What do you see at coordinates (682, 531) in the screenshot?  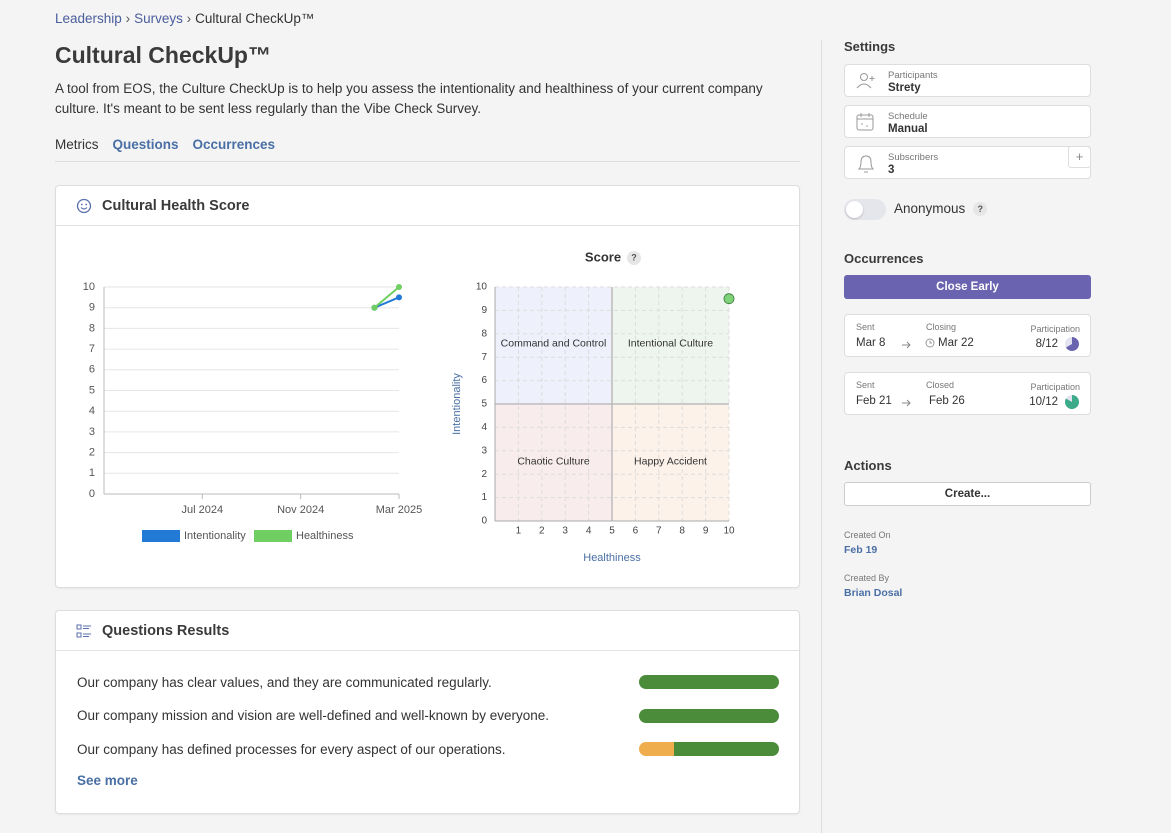 I see `x-tick-label: 8` at bounding box center [682, 531].